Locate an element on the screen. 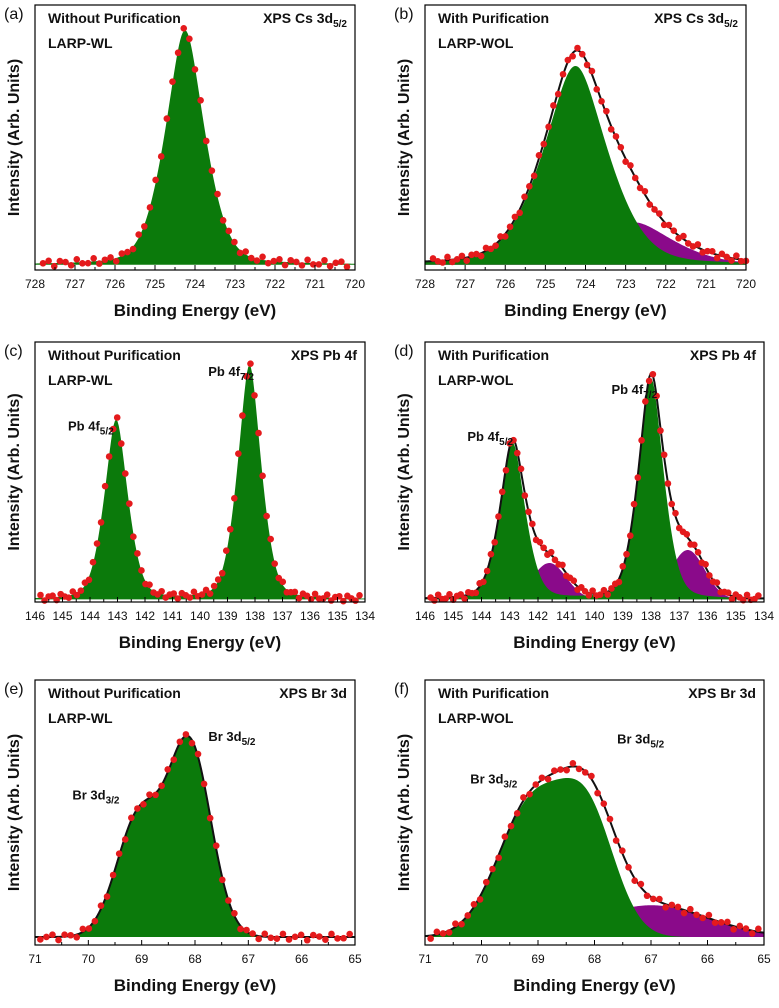 This screenshot has height=1008, width=779. x-tick-label: 71 is located at coordinates (425, 959).